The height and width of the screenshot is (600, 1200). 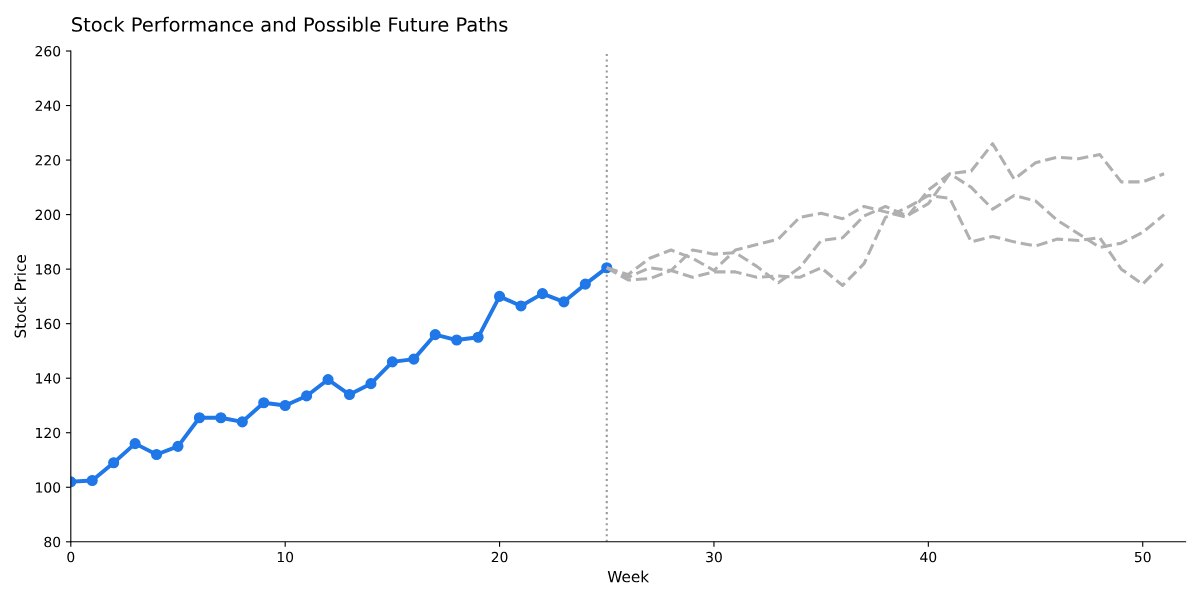 I want to click on y-tick-label: 200, so click(x=48, y=215).